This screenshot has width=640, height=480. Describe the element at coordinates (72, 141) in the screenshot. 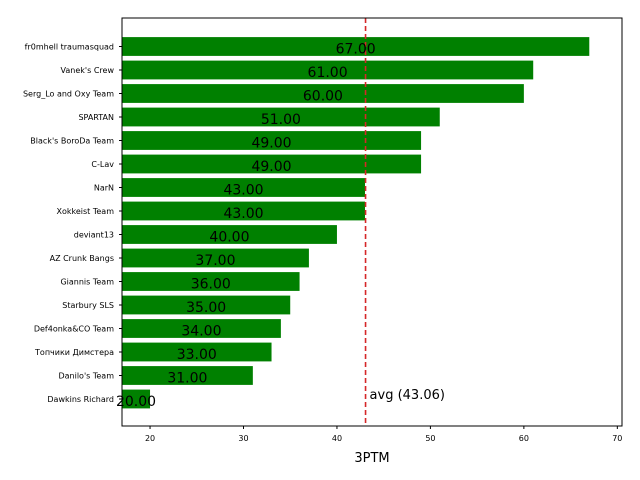

I see `y-tick-label: Black's BoroDa Team` at that location.